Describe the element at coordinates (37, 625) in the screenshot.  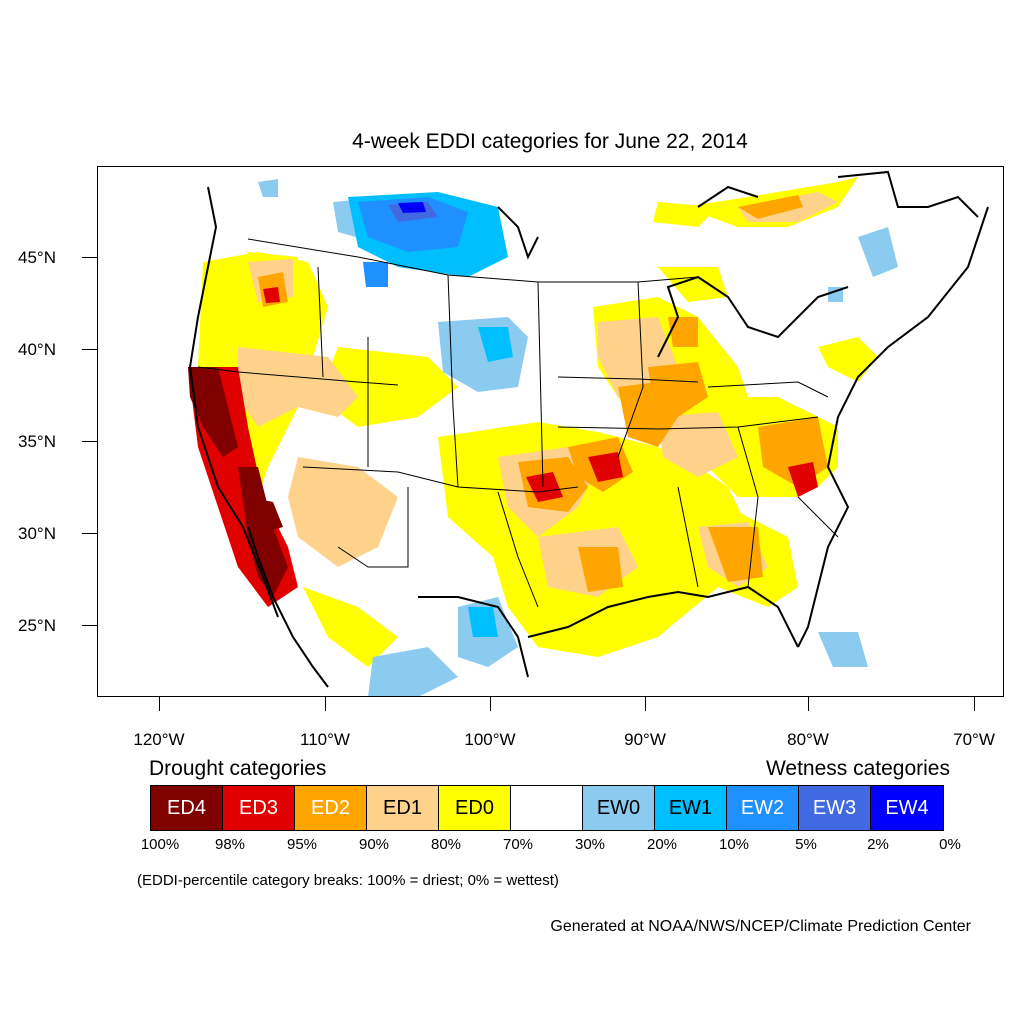
I see `lat-label-25: 25°N` at that location.